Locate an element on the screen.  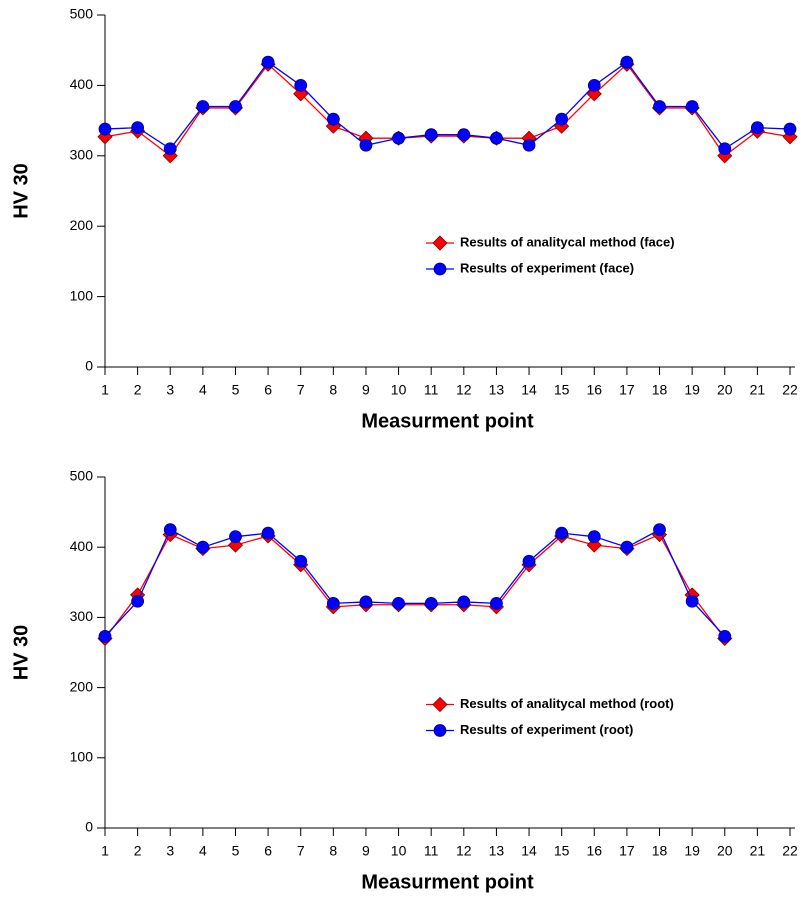
legend-label: Results of analitycal method (face) is located at coordinates (567, 241).